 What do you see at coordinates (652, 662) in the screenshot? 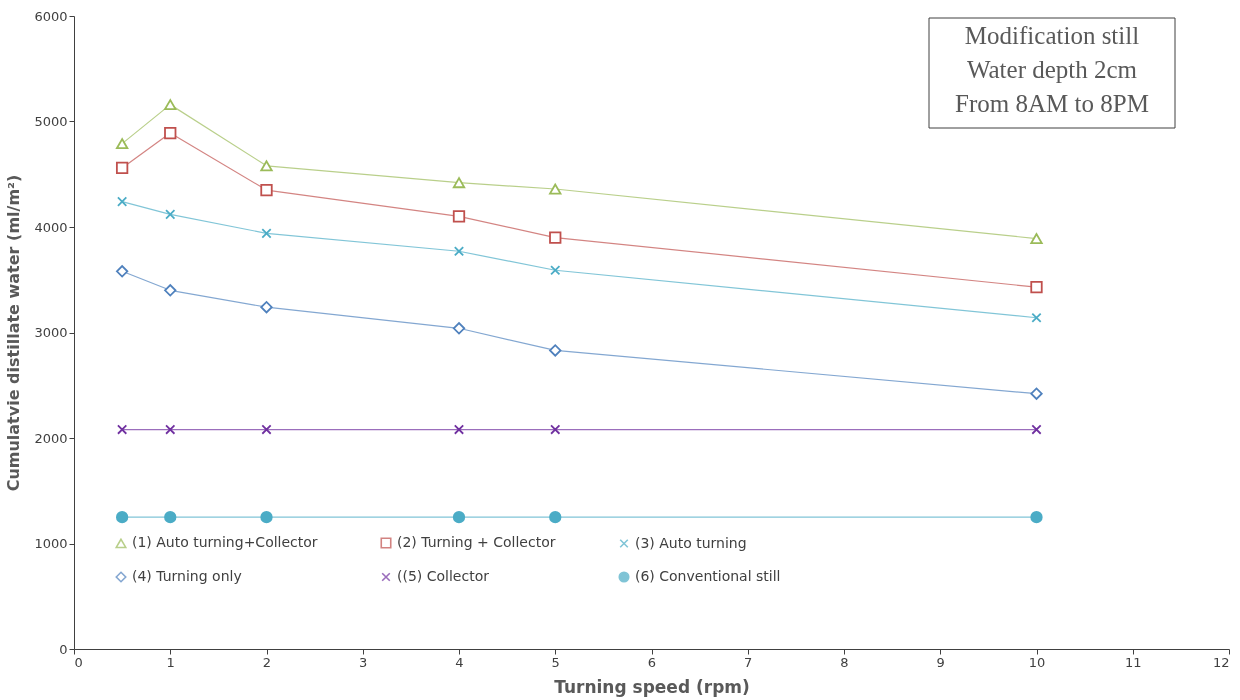
I see `x-tick-label: 6` at bounding box center [652, 662].